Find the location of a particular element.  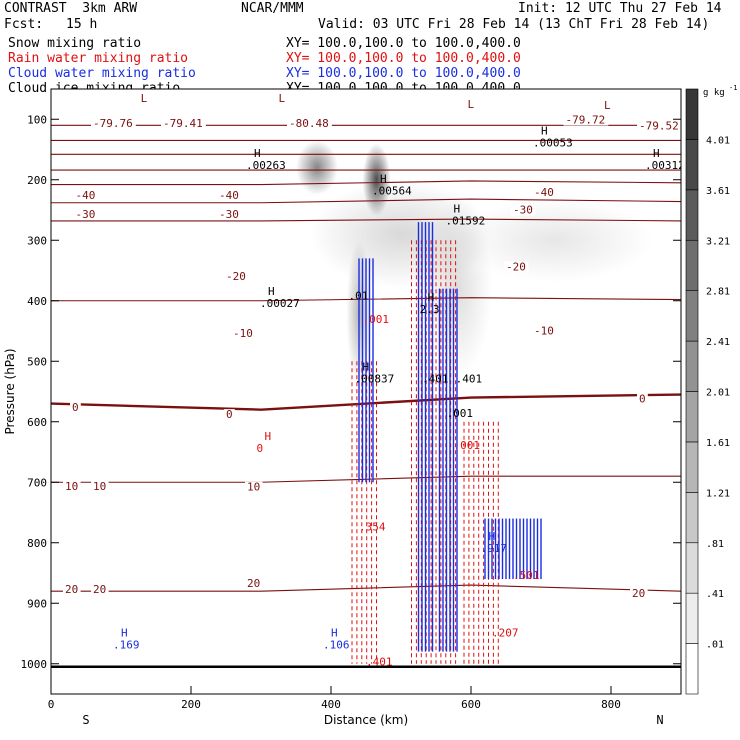

temp-label: -80.48 is located at coordinates (309, 123).